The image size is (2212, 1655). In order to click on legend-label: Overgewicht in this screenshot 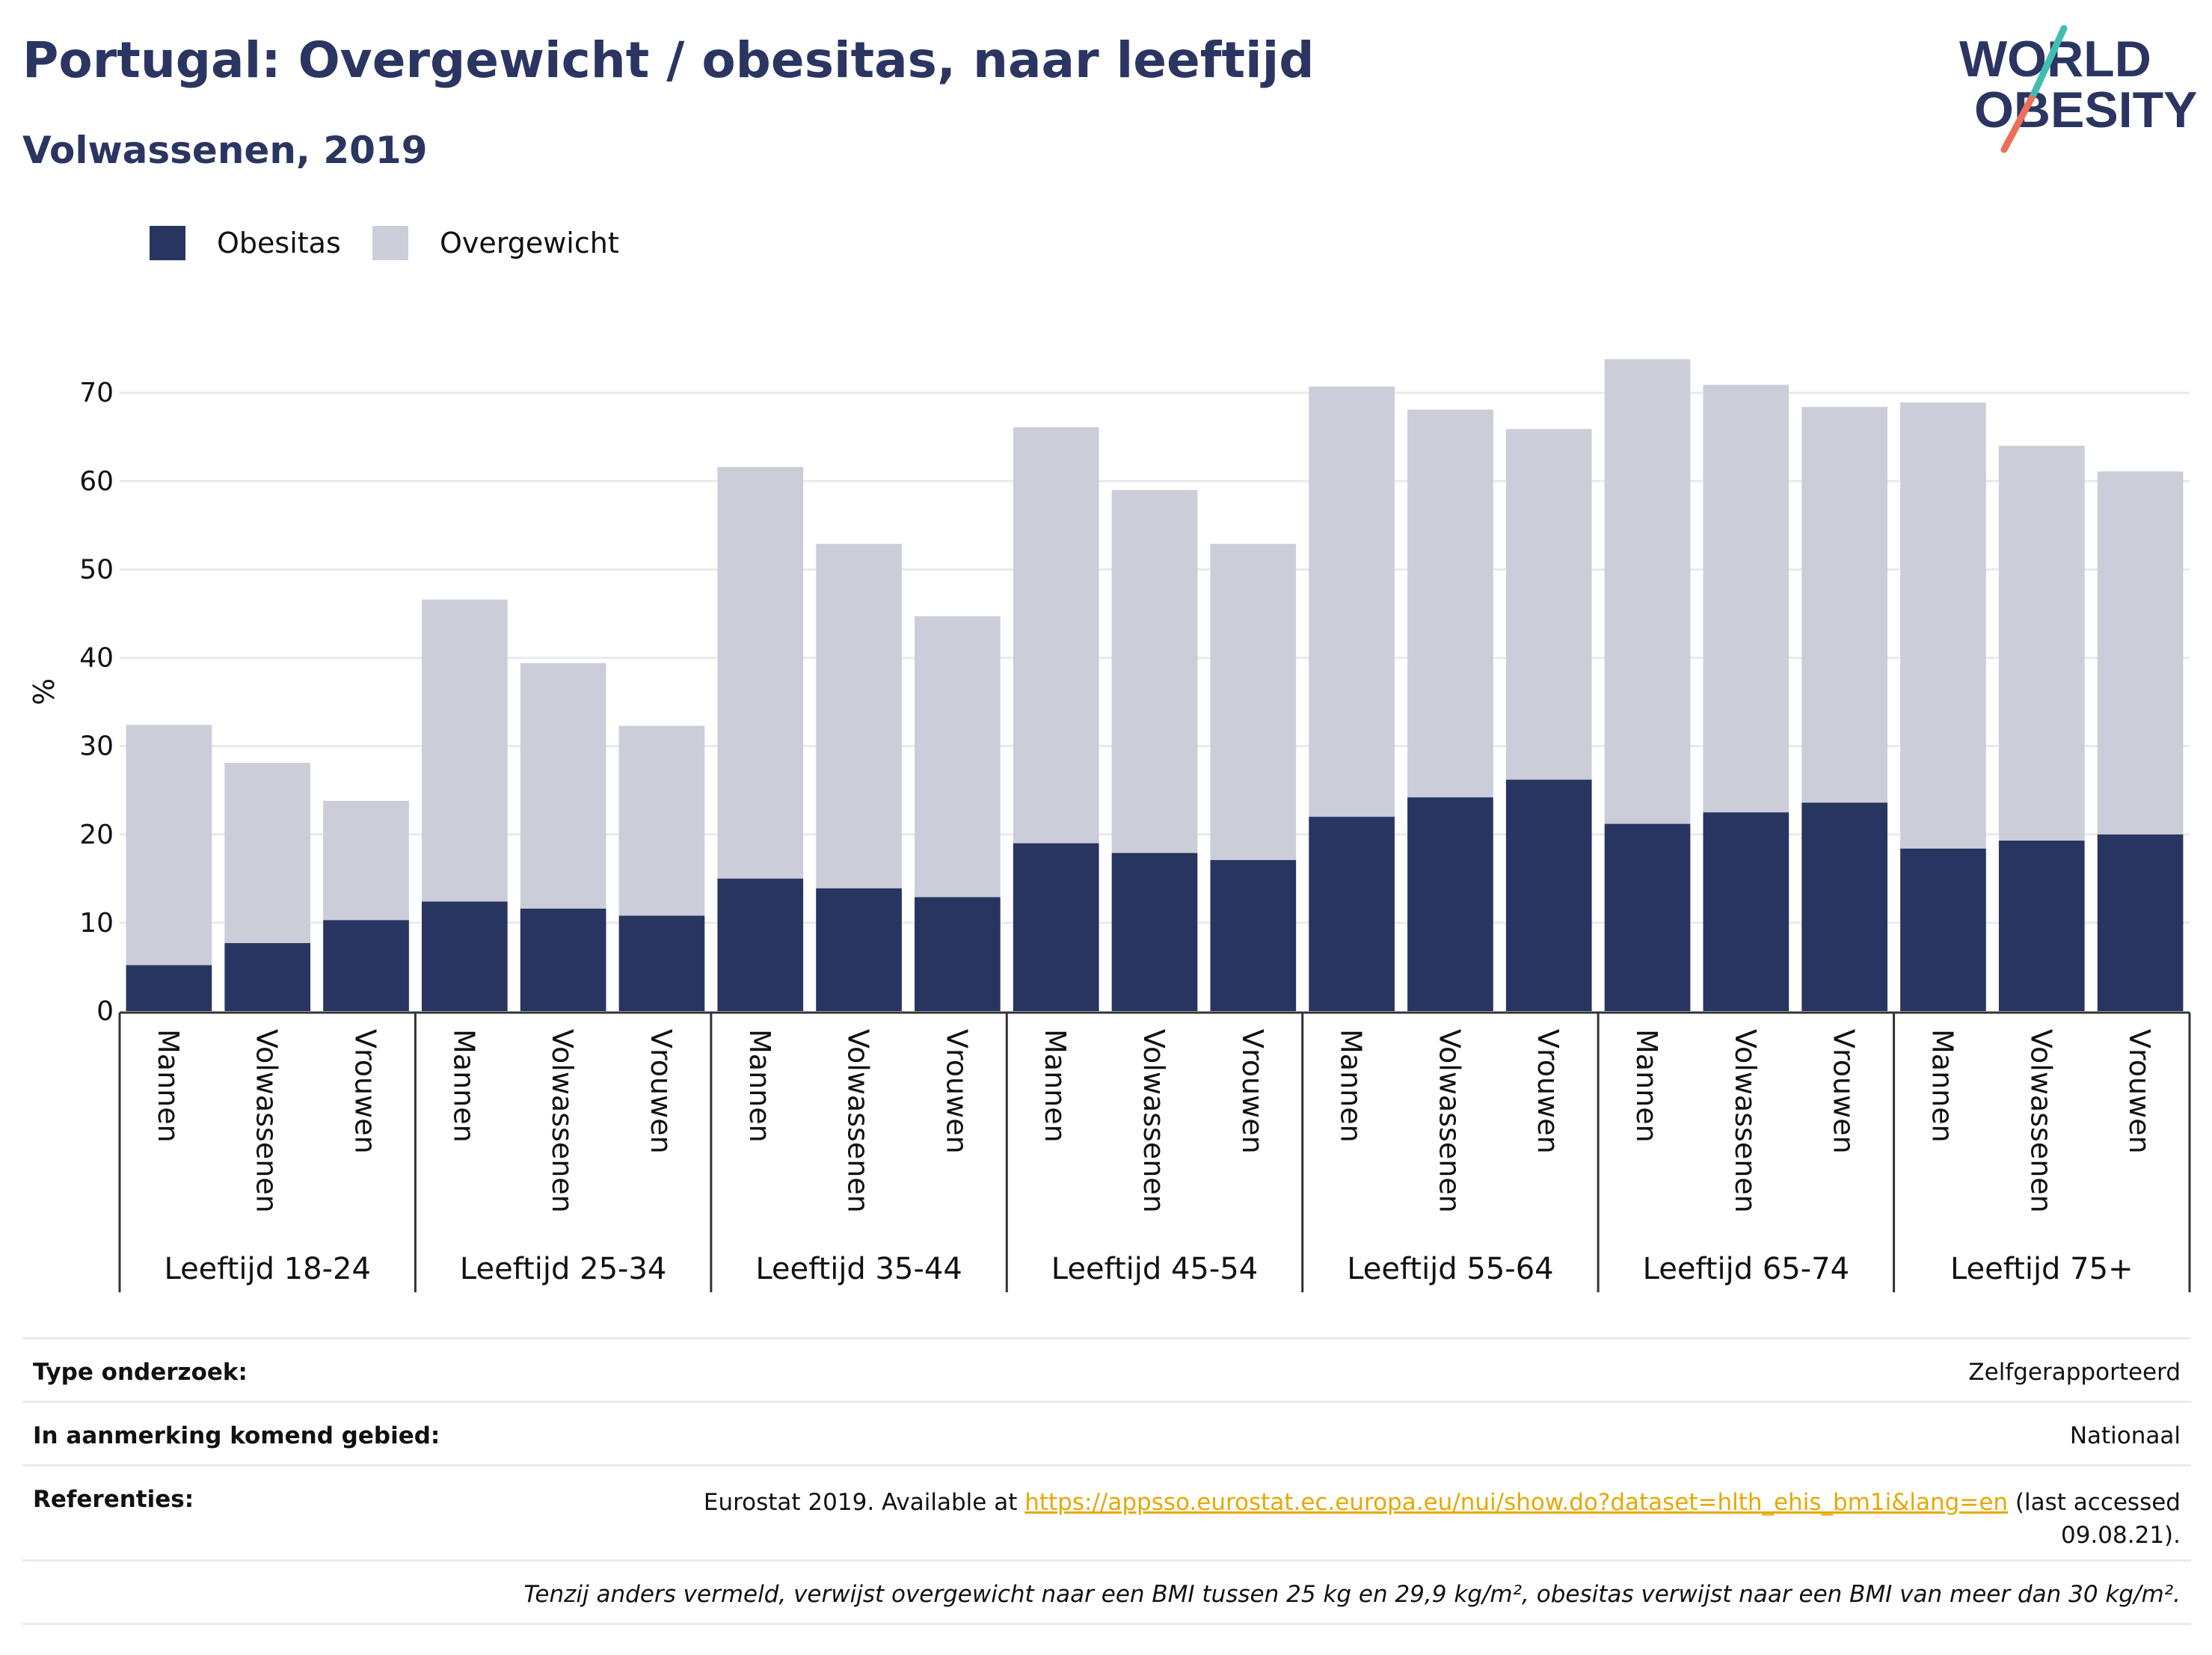, I will do `click(529, 243)`.